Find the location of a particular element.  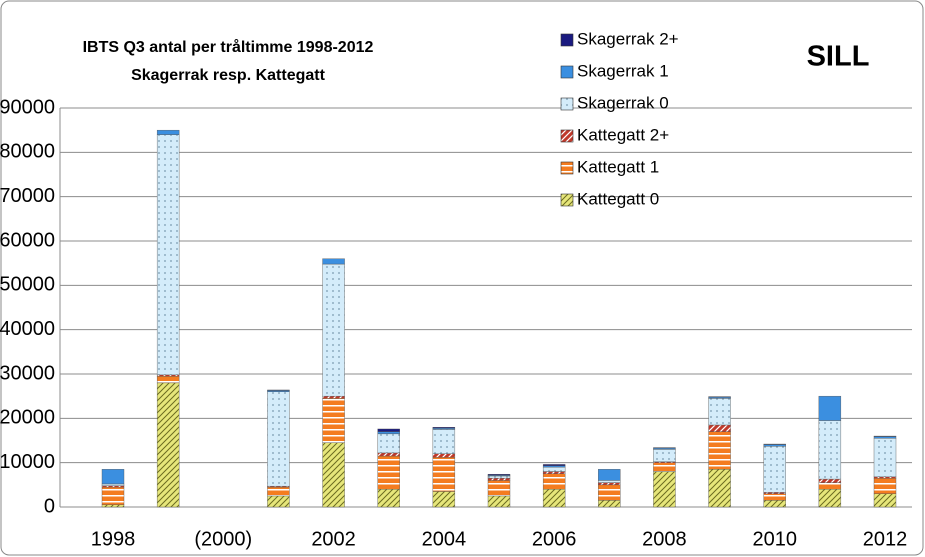

x-tick-label: 2010 is located at coordinates (774, 539).